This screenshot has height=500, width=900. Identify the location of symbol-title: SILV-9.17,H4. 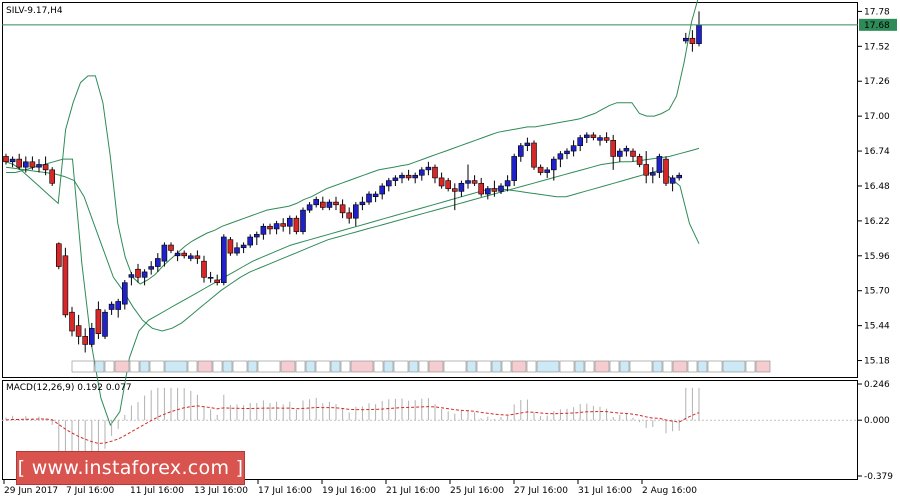
(34, 11).